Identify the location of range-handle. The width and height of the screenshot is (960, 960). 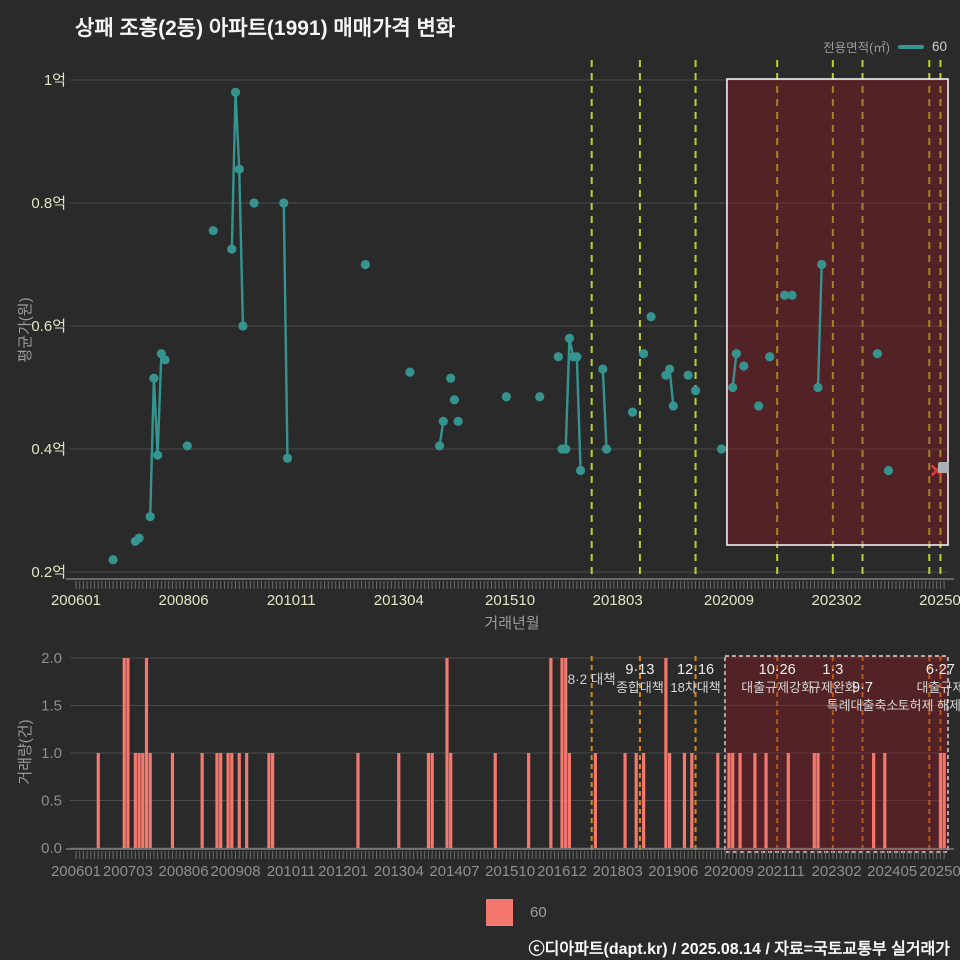
(943, 467).